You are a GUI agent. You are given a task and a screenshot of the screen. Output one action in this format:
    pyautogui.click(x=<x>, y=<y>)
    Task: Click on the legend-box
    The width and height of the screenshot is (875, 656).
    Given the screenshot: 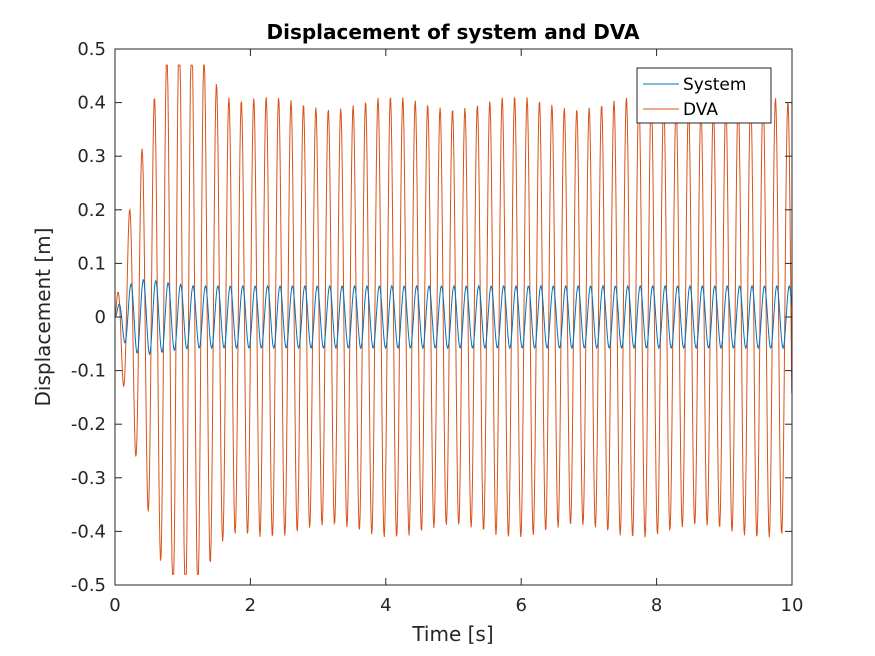 What is the action you would take?
    pyautogui.click(x=704, y=95)
    